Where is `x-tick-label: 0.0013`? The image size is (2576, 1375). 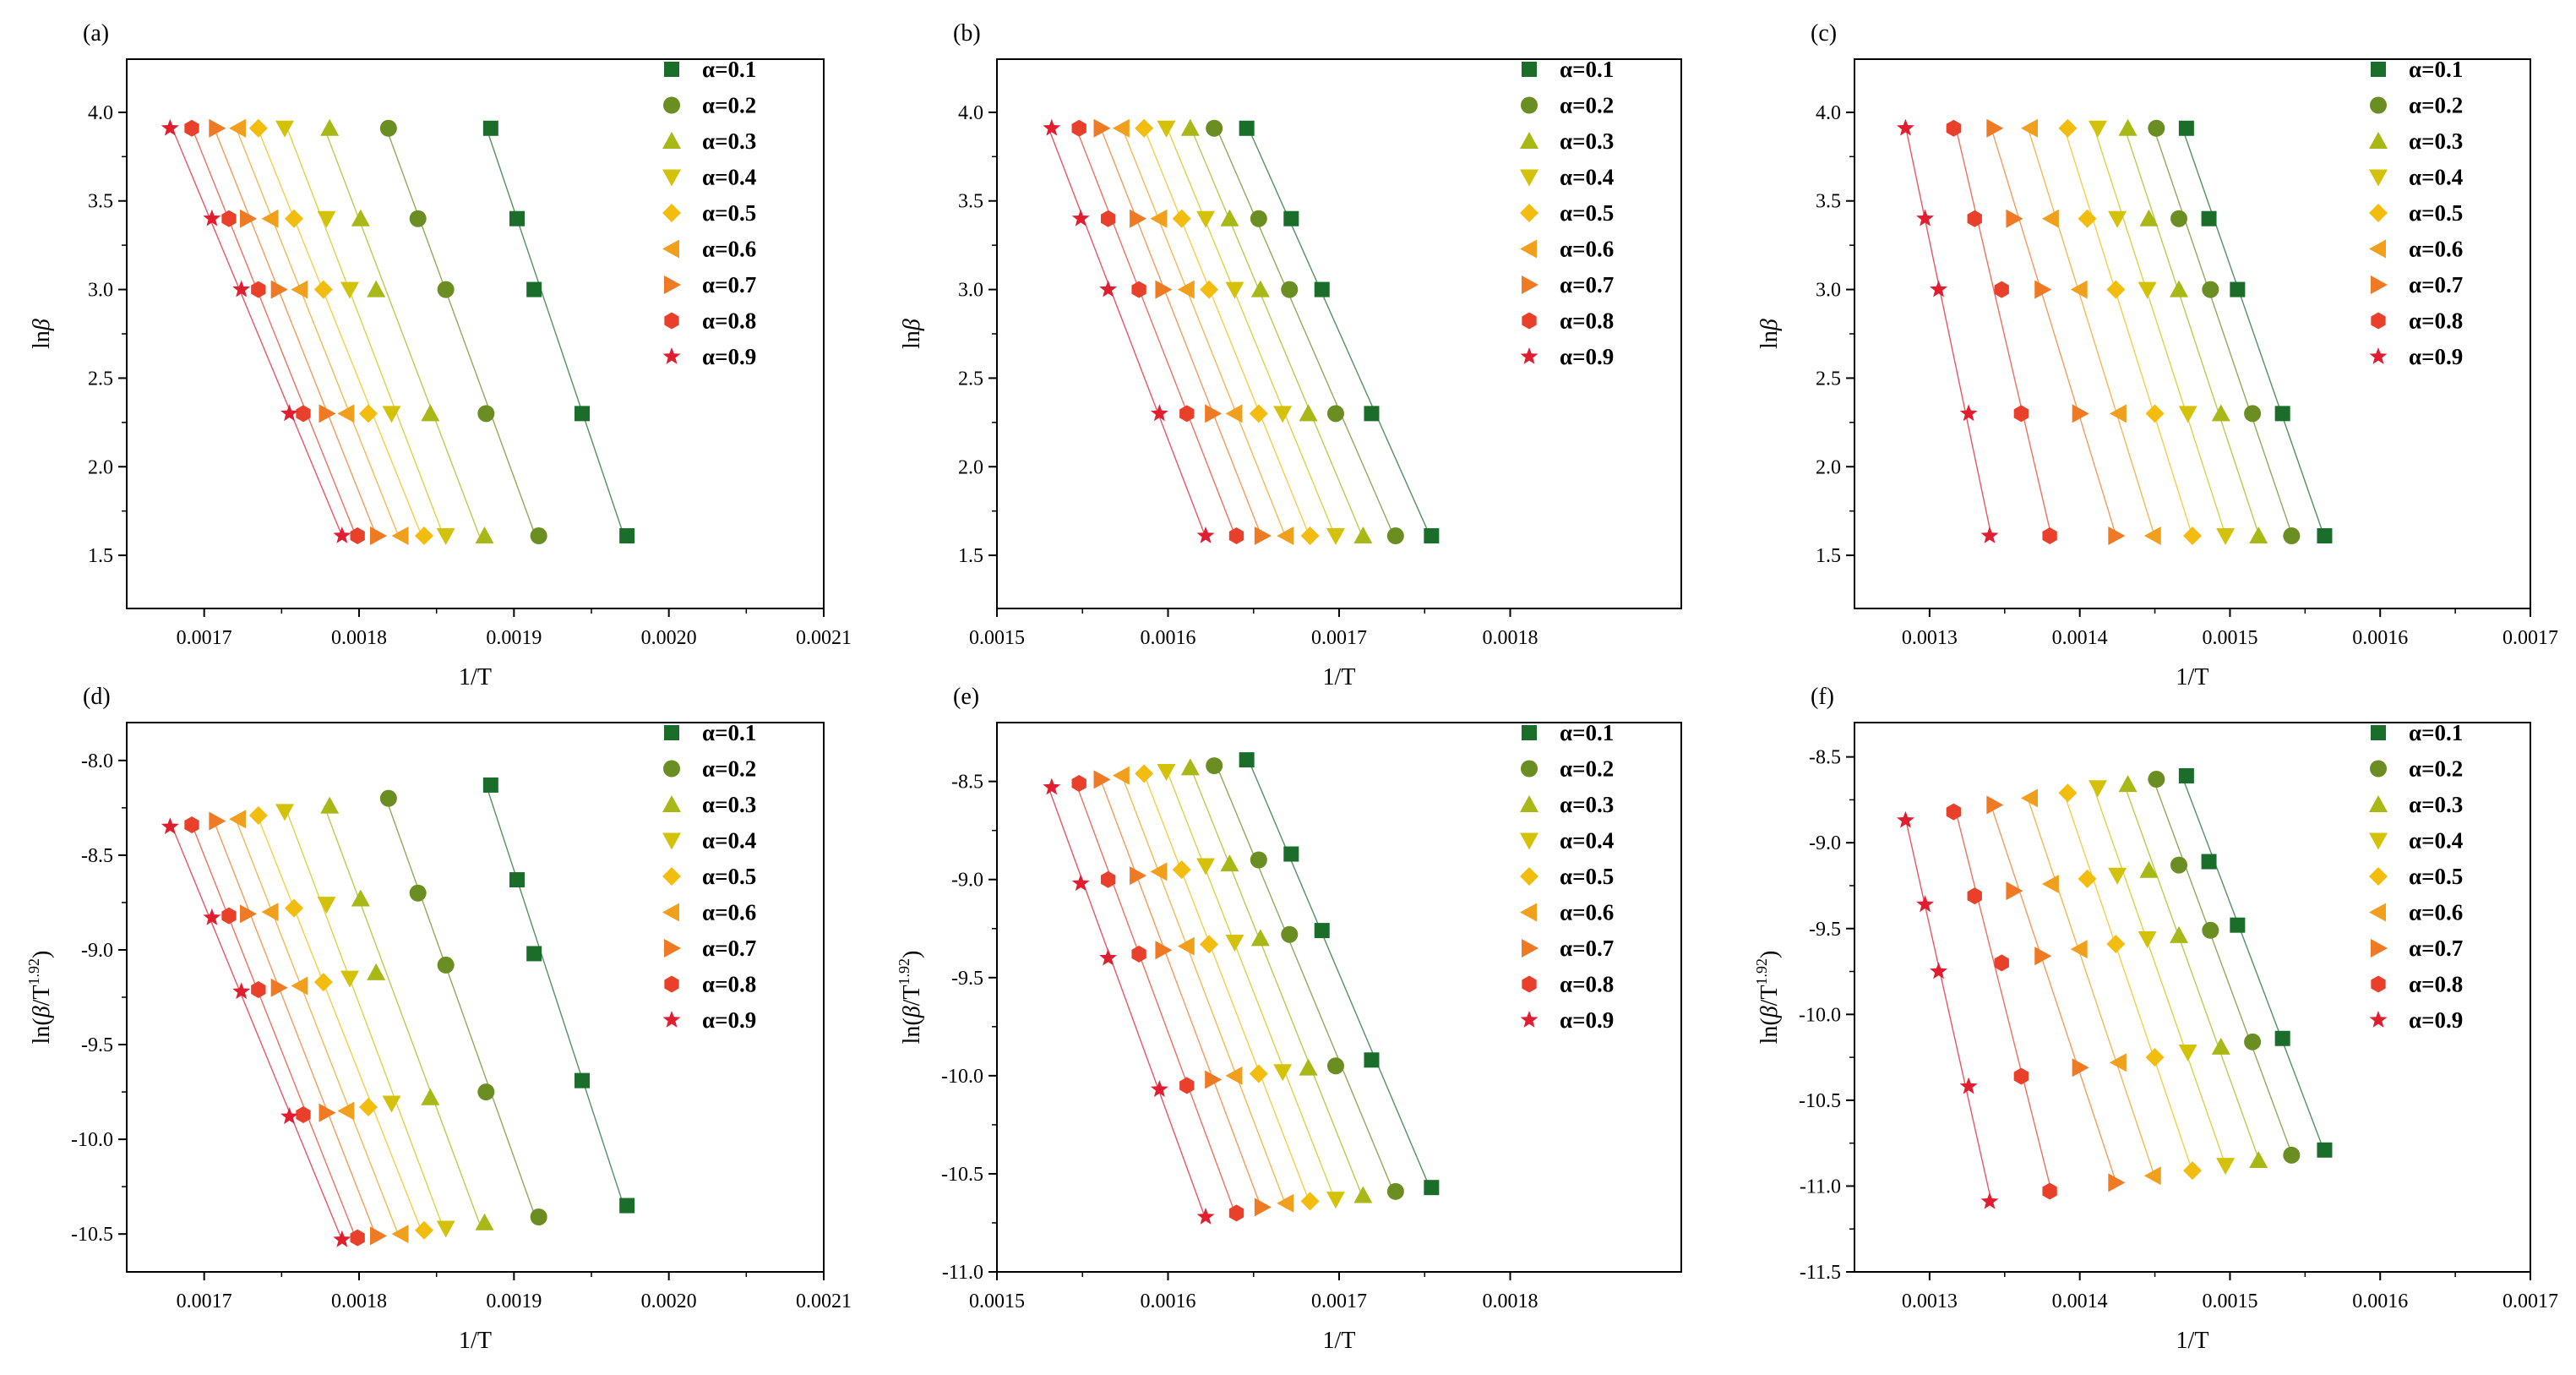
x-tick-label: 0.0013 is located at coordinates (1930, 1301).